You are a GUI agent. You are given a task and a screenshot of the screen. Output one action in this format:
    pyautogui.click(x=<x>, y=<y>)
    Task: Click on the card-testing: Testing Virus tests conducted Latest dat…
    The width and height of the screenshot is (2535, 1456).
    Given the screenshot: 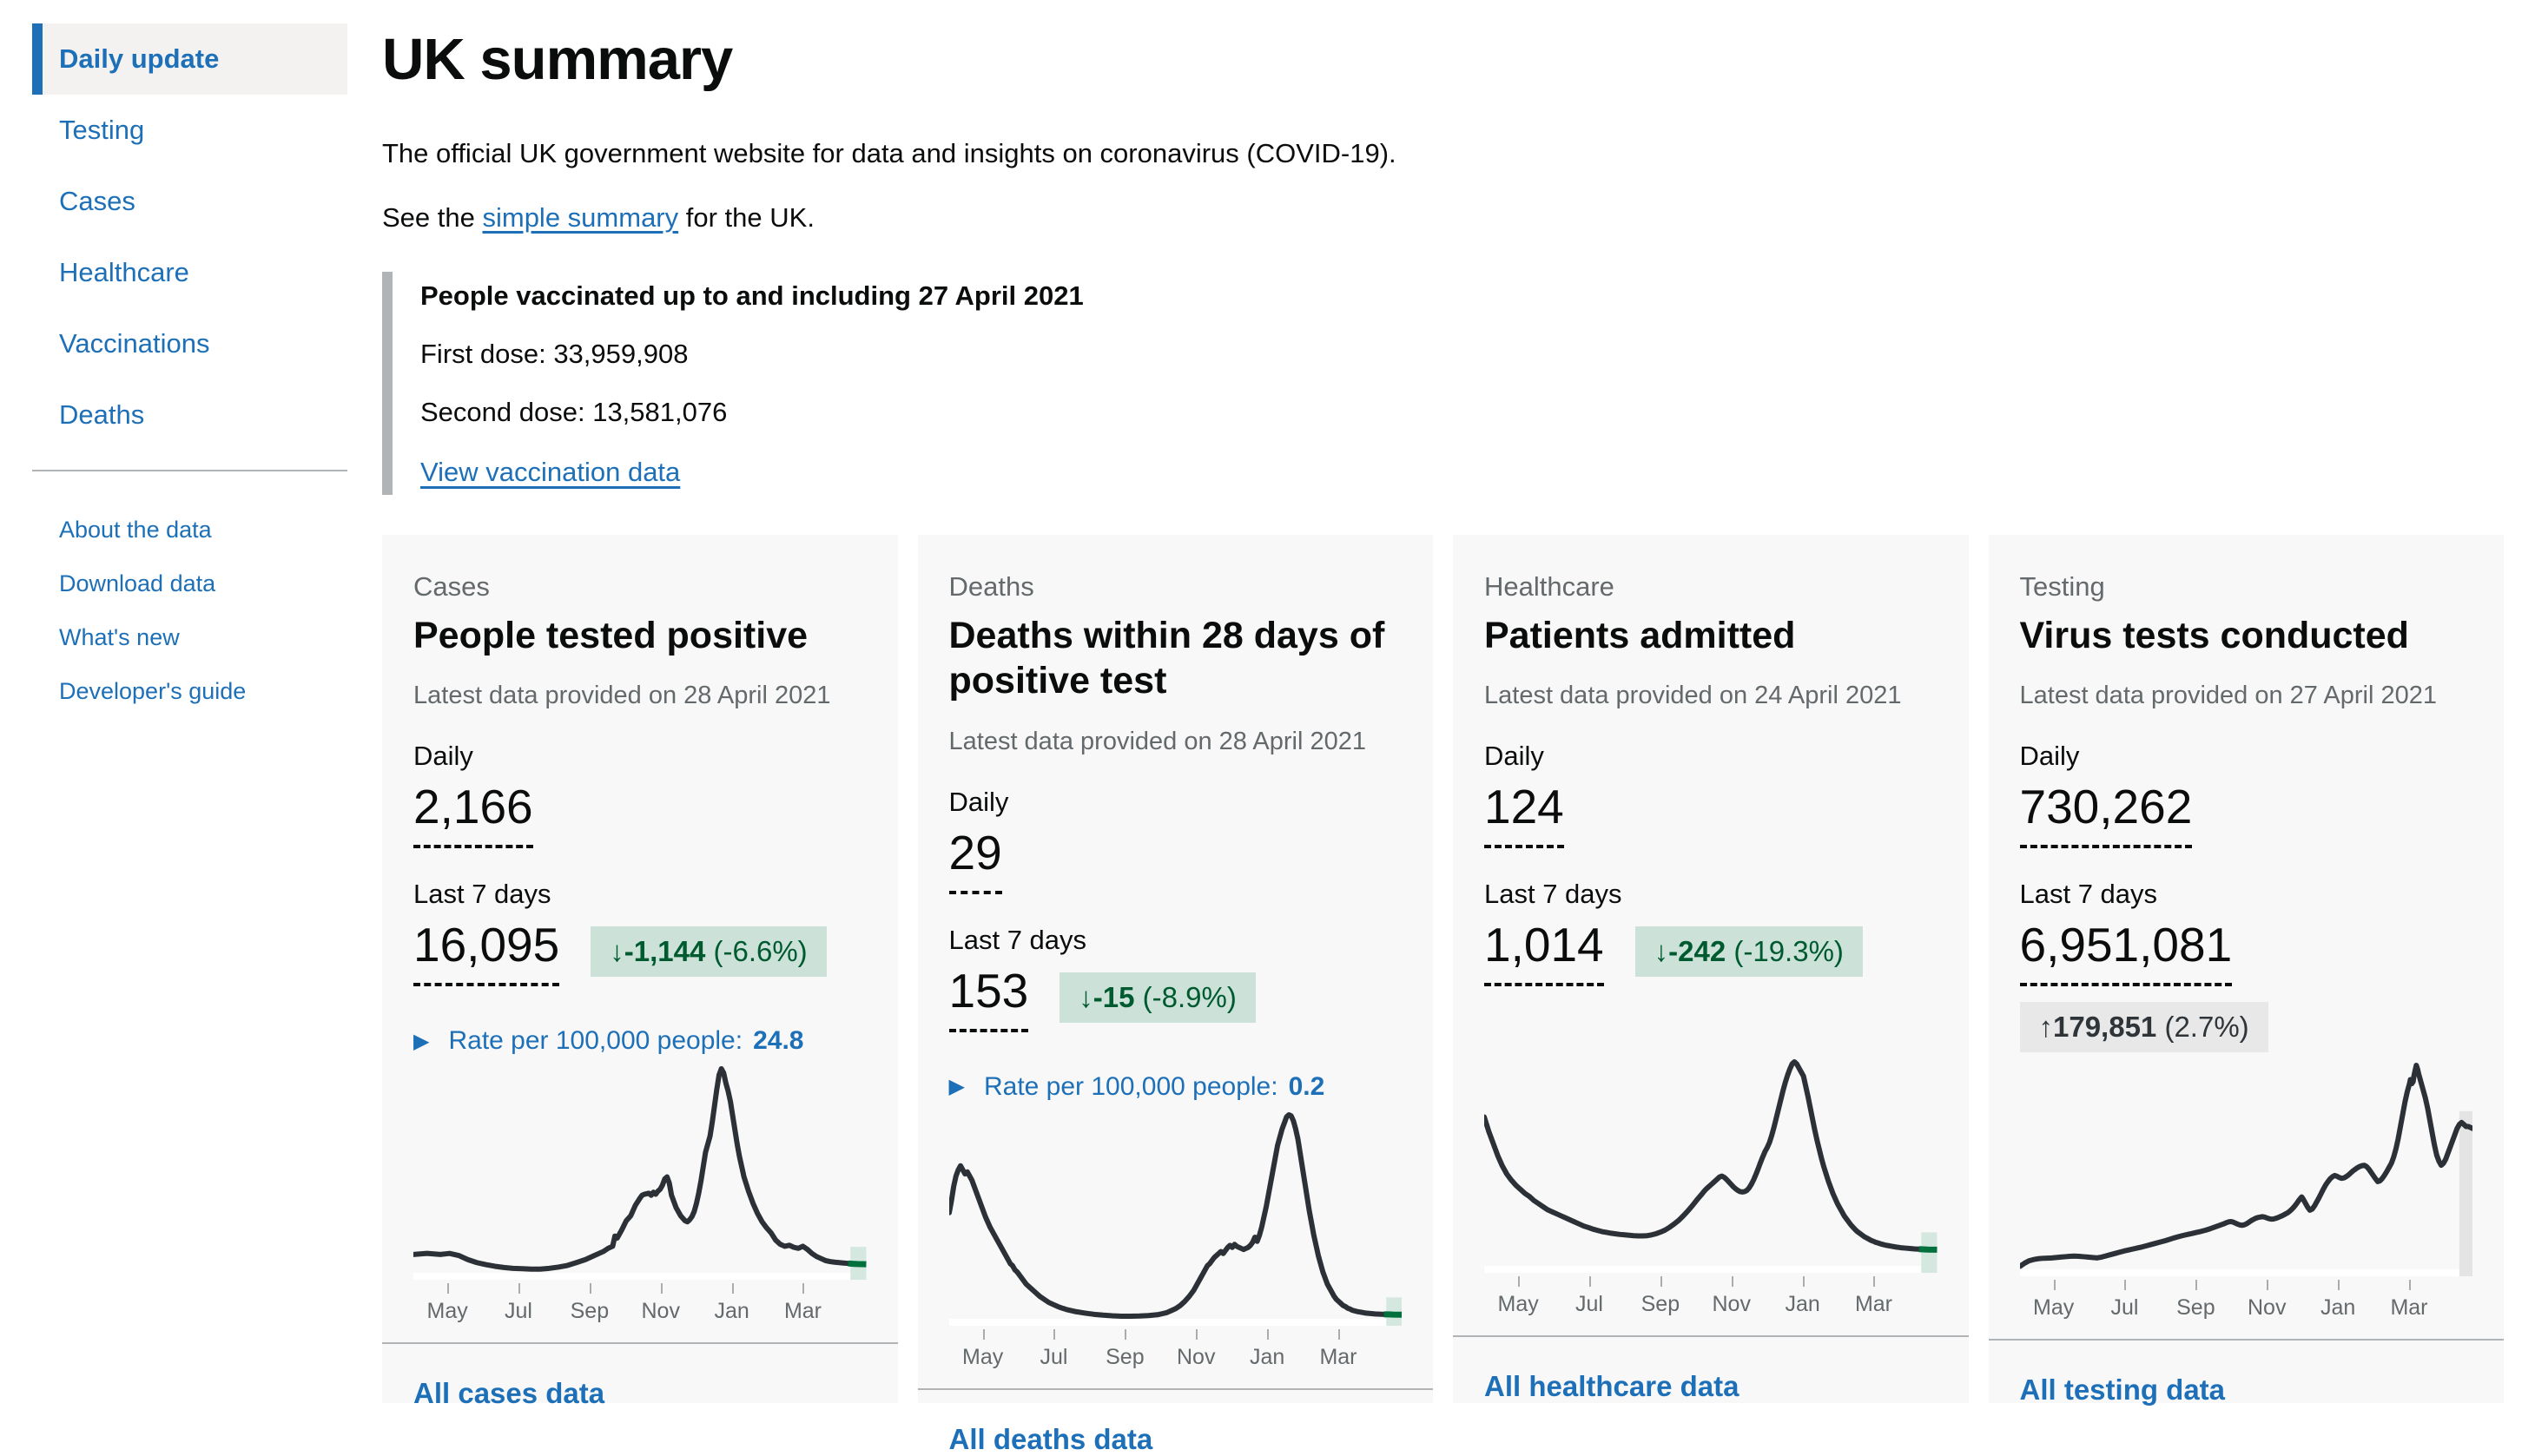 What is the action you would take?
    pyautogui.click(x=2246, y=970)
    